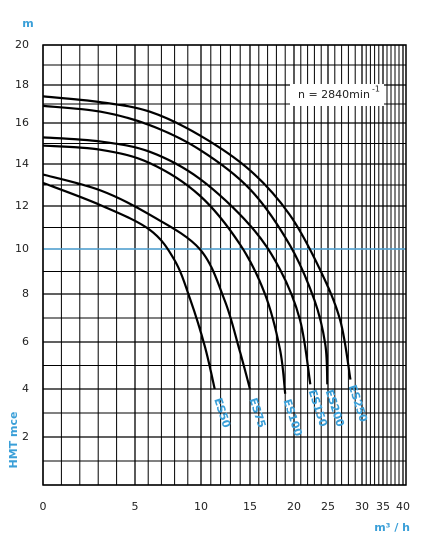  Describe the element at coordinates (25, 388) in the screenshot. I see `y-tick-label: 4` at that location.